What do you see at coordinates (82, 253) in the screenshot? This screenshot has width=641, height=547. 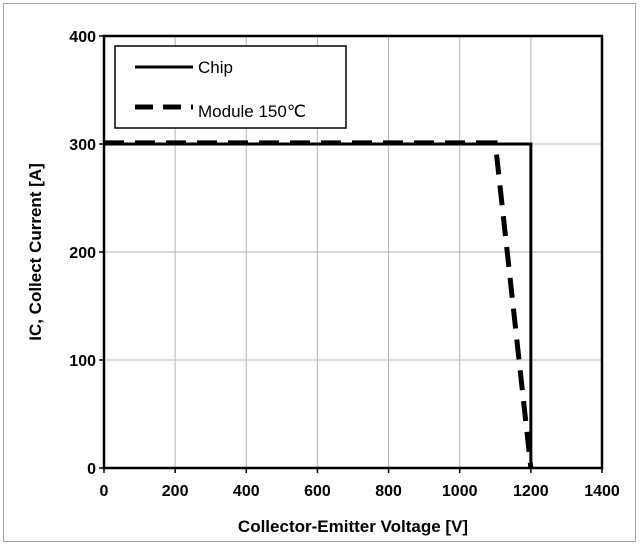 I see `y-tick-label: 200` at bounding box center [82, 253].